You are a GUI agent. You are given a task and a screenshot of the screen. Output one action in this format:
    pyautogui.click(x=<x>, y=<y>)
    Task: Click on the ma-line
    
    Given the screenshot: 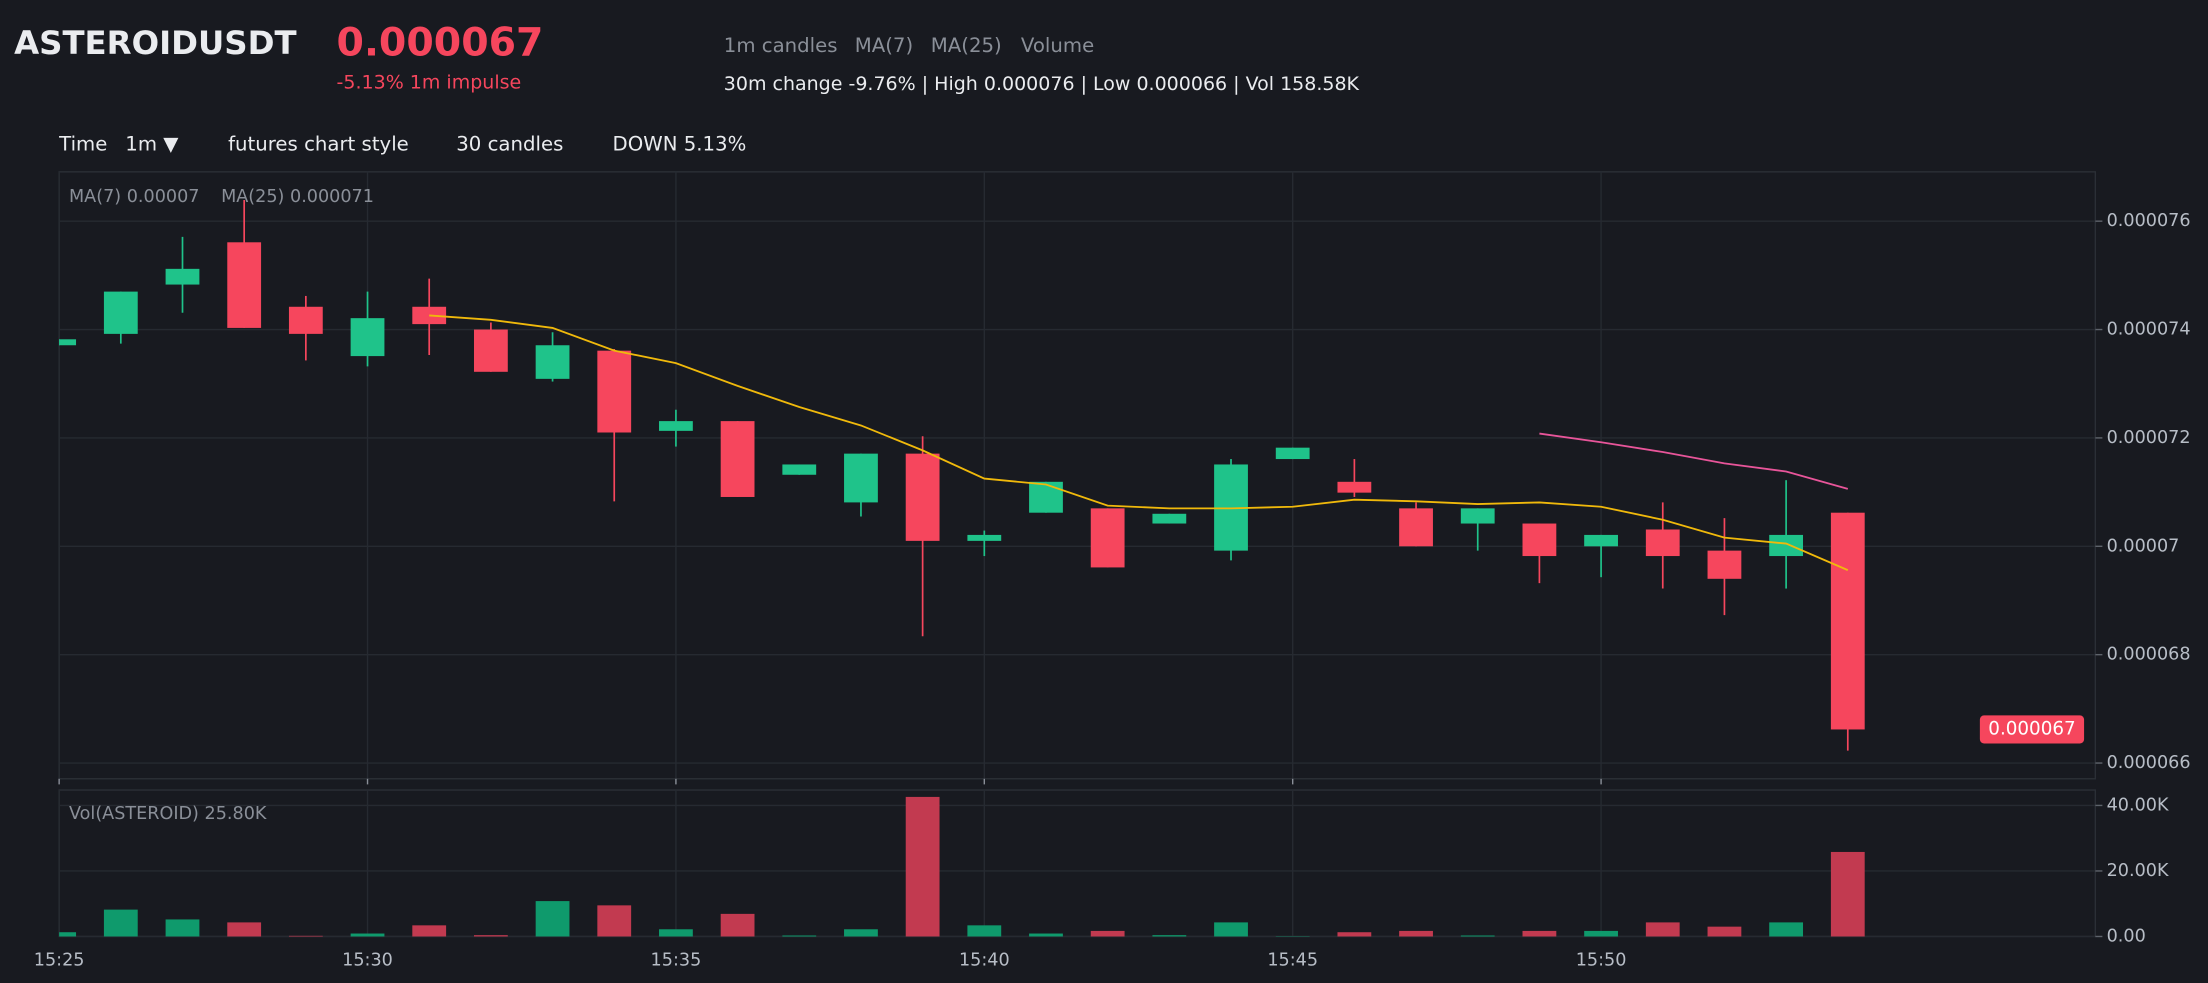 What is the action you would take?
    pyautogui.click(x=1694, y=461)
    